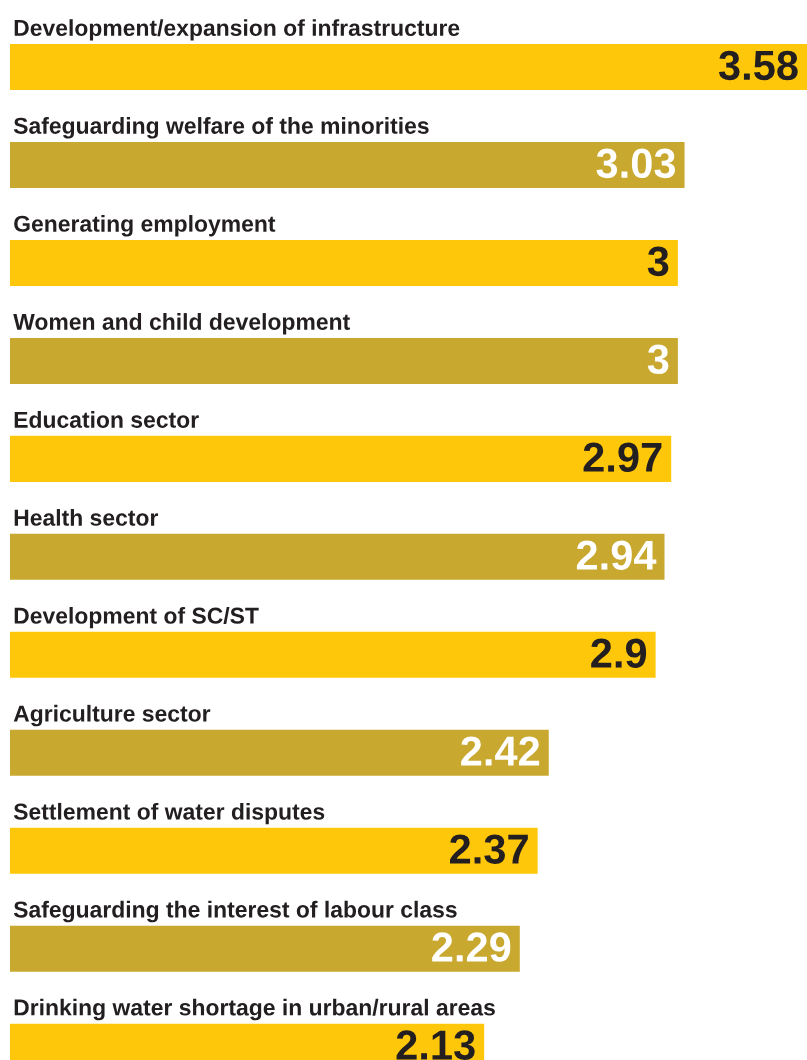 The height and width of the screenshot is (1060, 807). Describe the element at coordinates (500, 751) in the screenshot. I see `data-label: 2.42` at that location.